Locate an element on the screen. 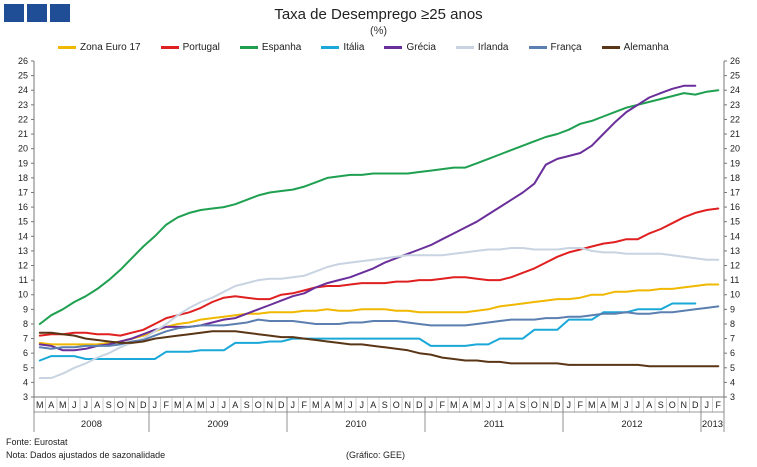 This screenshot has width=757, height=467. y-tick-label-left: 13 is located at coordinates (23, 251).